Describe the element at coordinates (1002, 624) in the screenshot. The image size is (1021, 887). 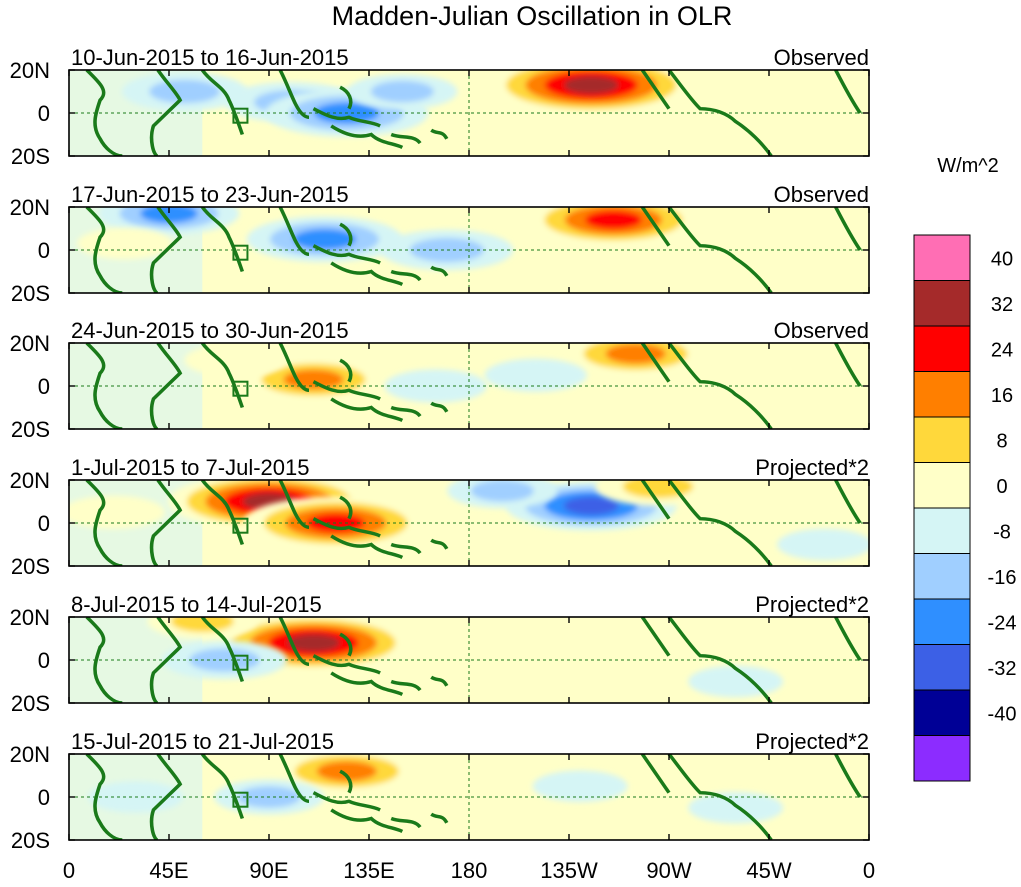
I see `colorbar-level-label: -24` at that location.